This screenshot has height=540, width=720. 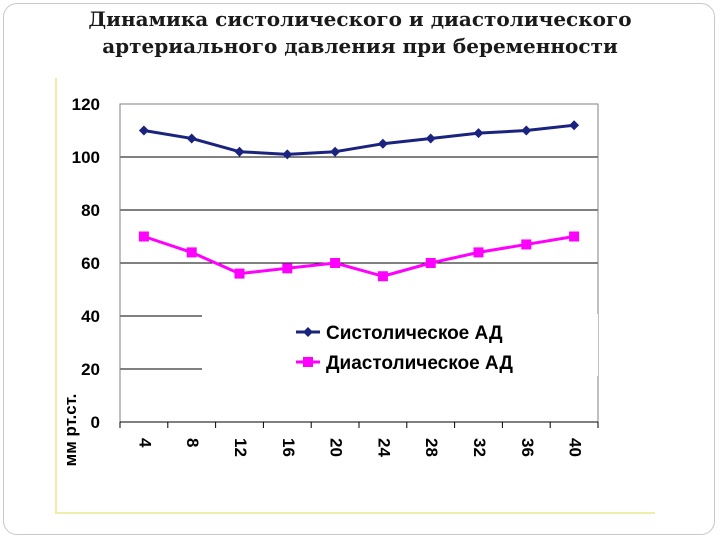 What do you see at coordinates (90, 369) in the screenshot?
I see `y-tick-label-20: 20` at bounding box center [90, 369].